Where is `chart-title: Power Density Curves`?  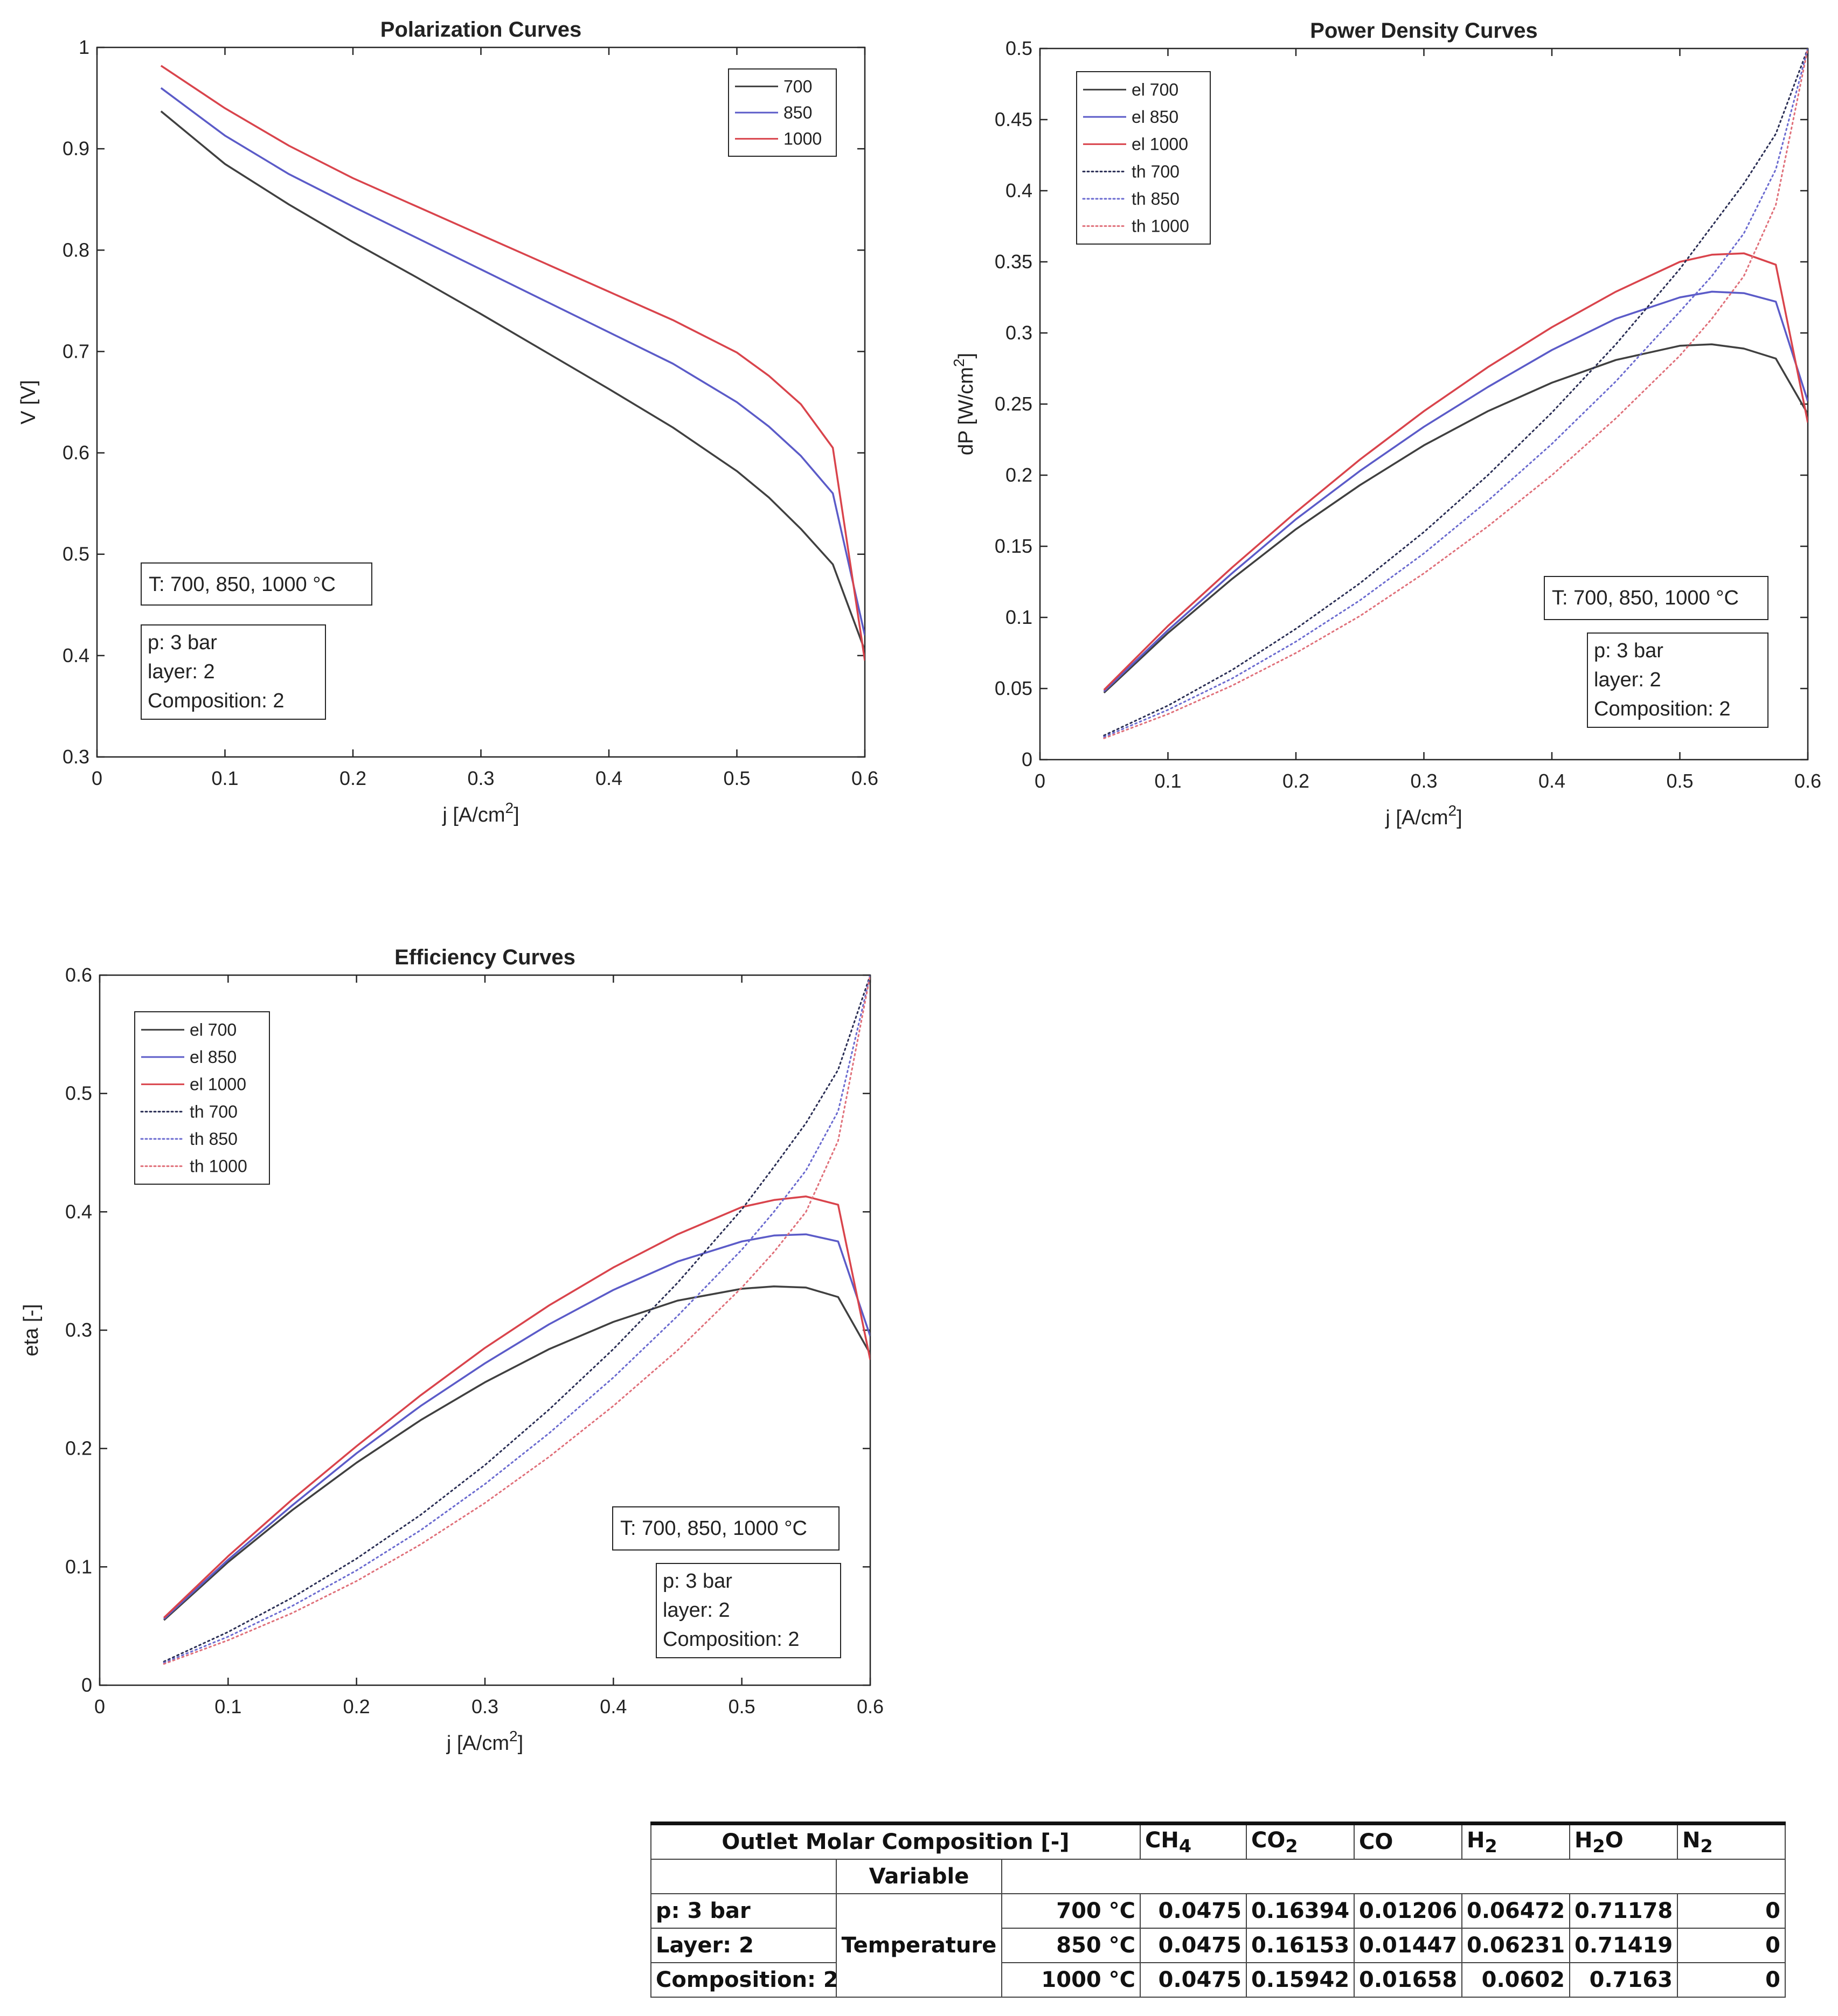 chart-title: Power Density Curves is located at coordinates (1423, 31).